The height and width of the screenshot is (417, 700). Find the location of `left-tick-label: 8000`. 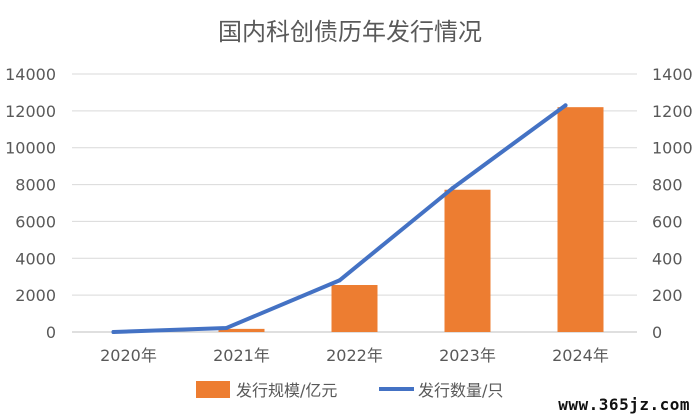

left-tick-label: 8000 is located at coordinates (35, 185).